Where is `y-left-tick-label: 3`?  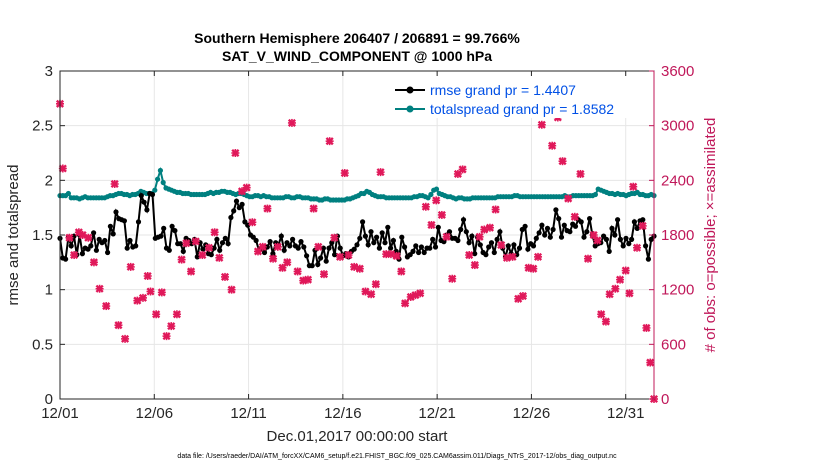 y-left-tick-label: 3 is located at coordinates (49, 71).